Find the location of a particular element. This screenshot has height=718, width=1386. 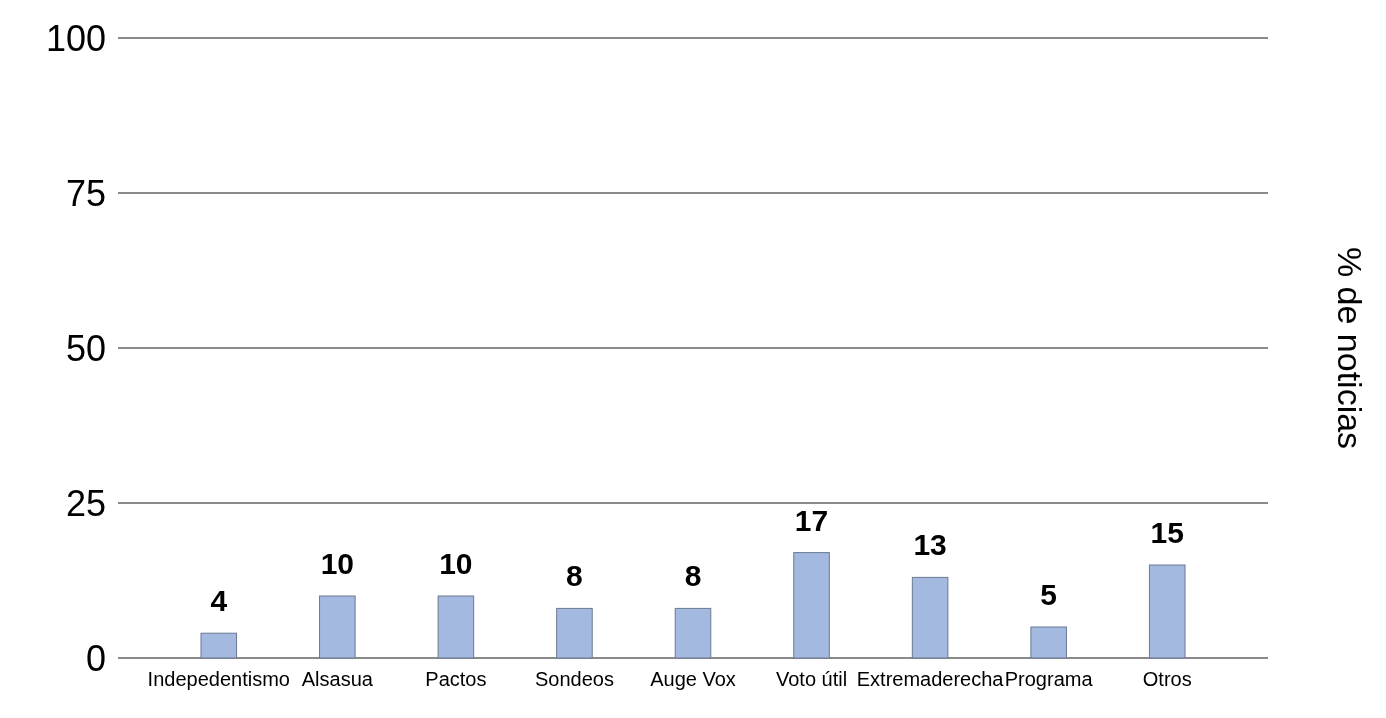

y-tick-label: 100 is located at coordinates (75, 38).